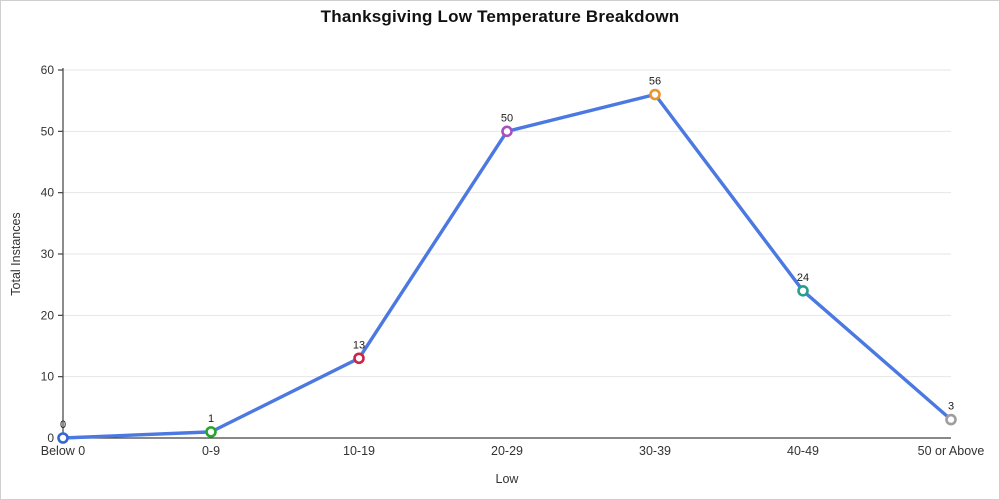 The height and width of the screenshot is (500, 1000). I want to click on y-axis-title: Total Instances, so click(16, 254).